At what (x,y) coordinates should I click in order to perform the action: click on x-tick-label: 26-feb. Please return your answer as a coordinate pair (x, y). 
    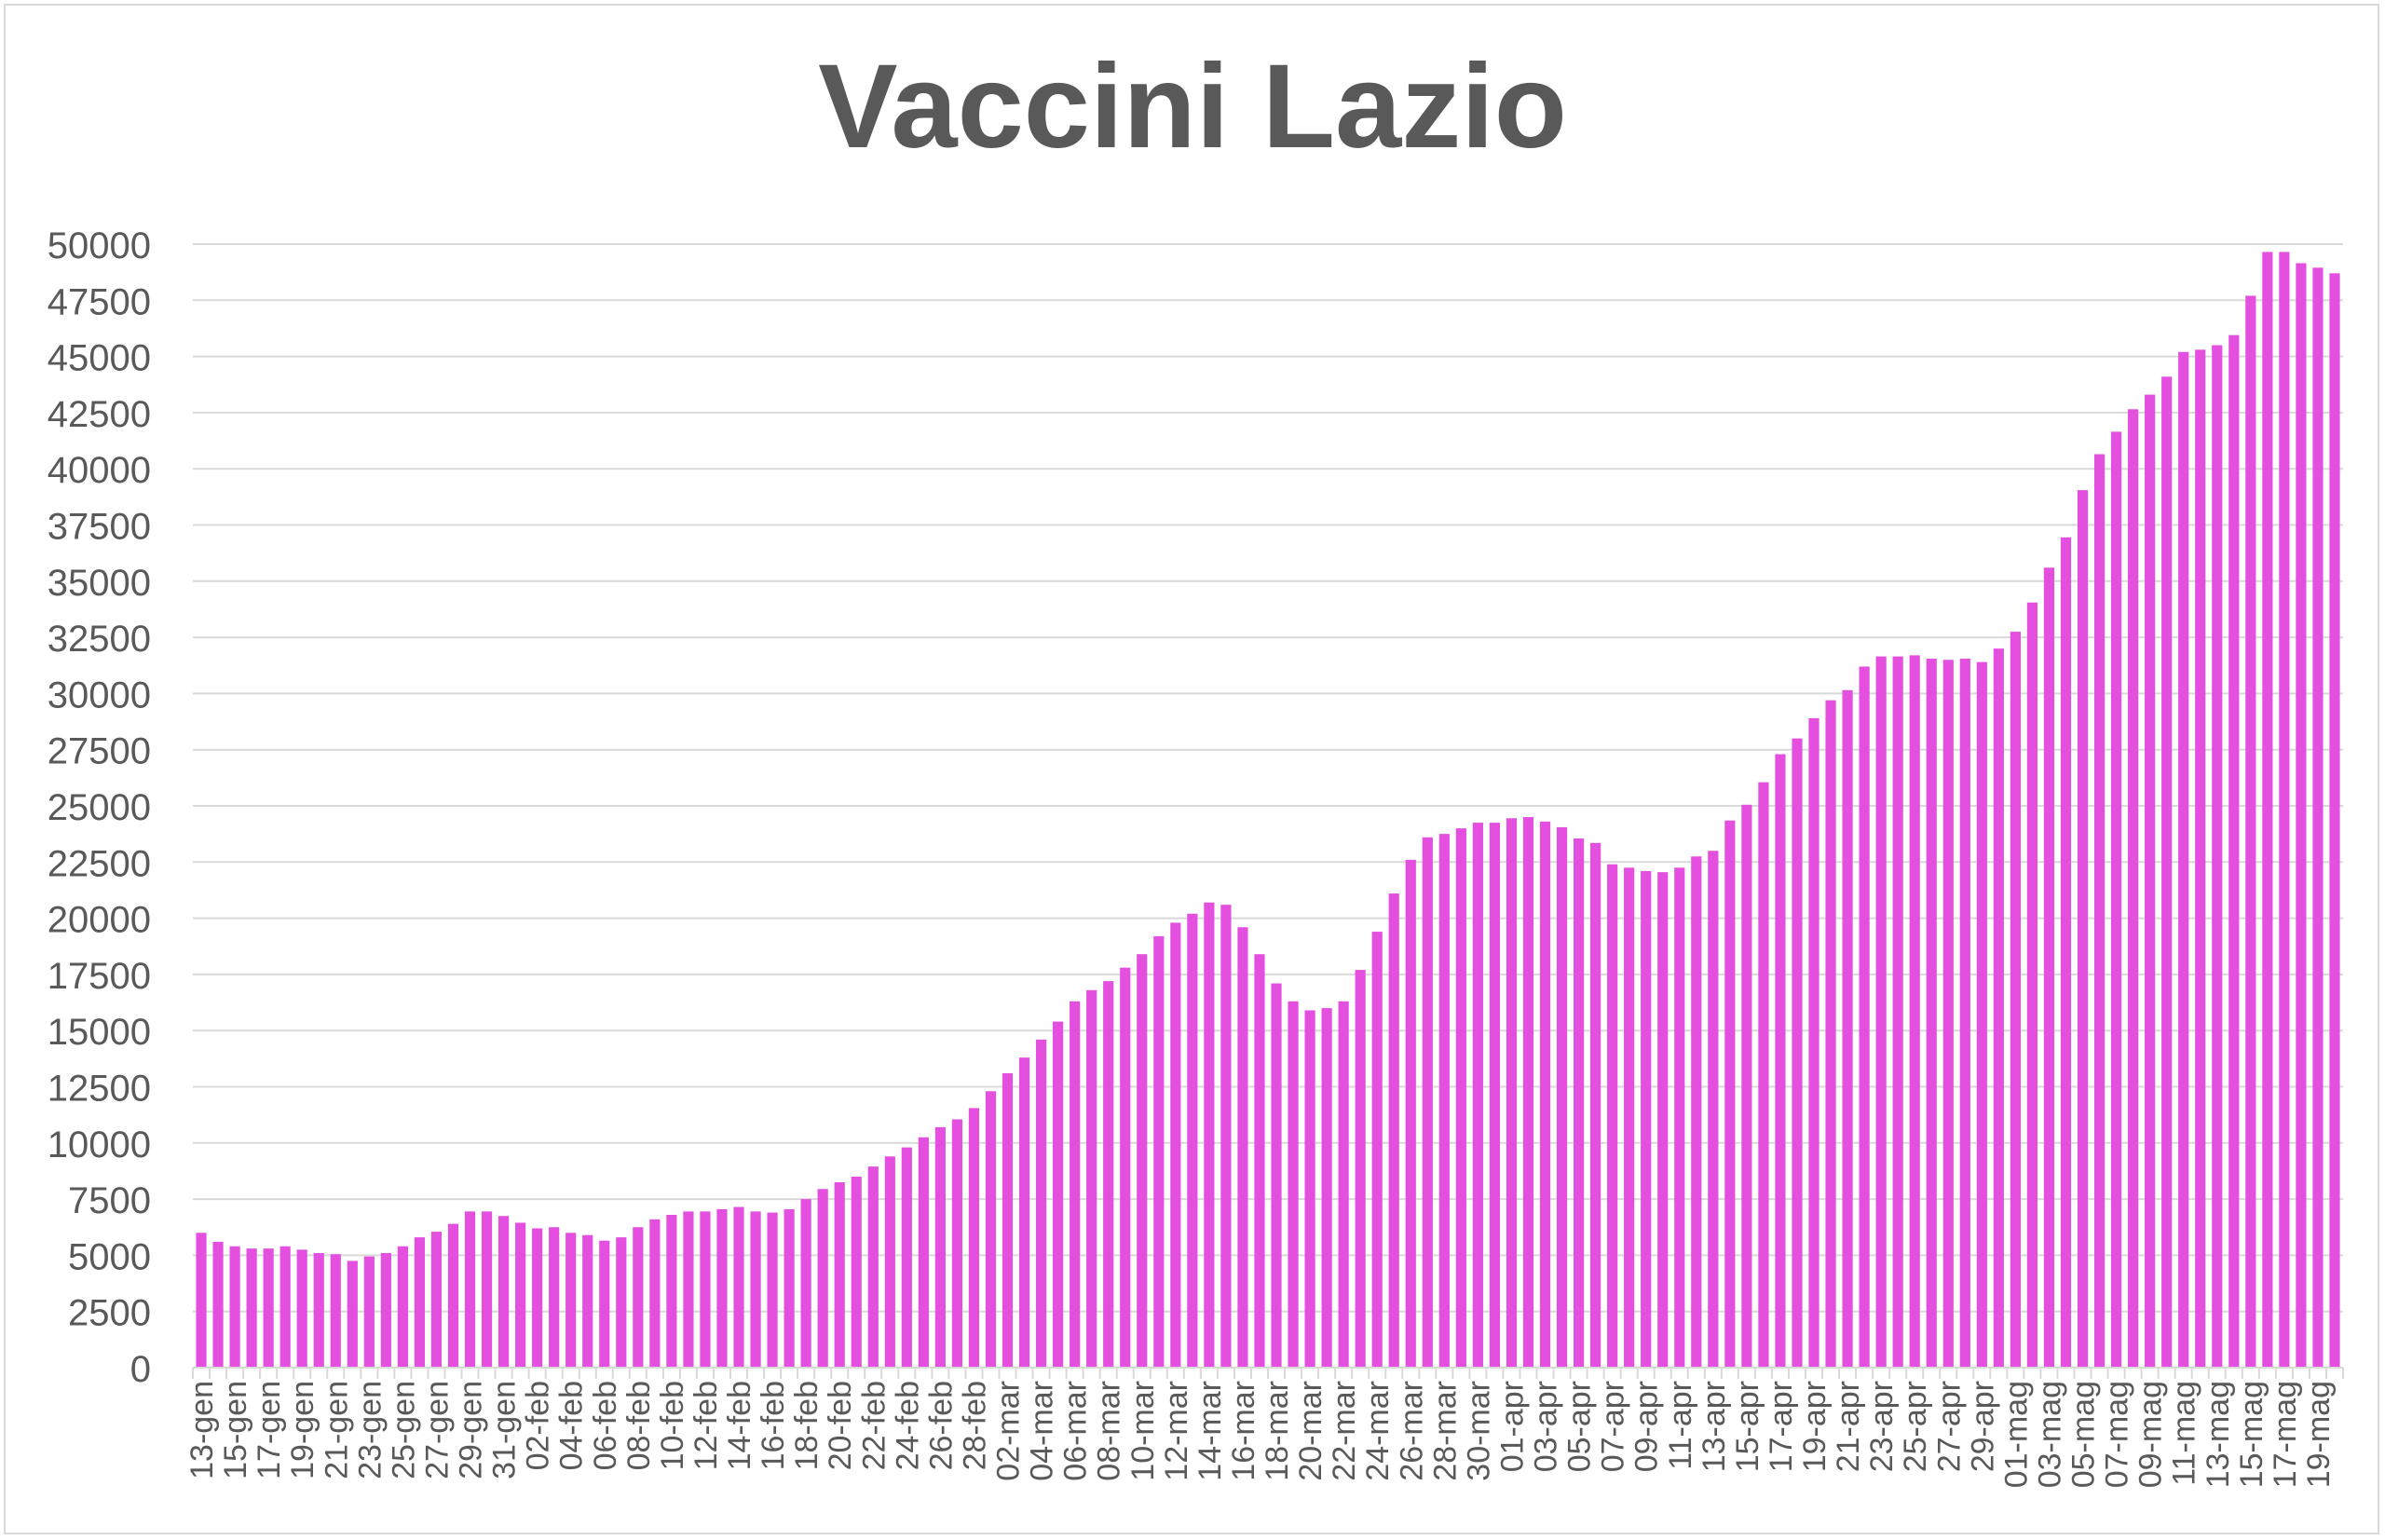
    Looking at the image, I should click on (941, 1425).